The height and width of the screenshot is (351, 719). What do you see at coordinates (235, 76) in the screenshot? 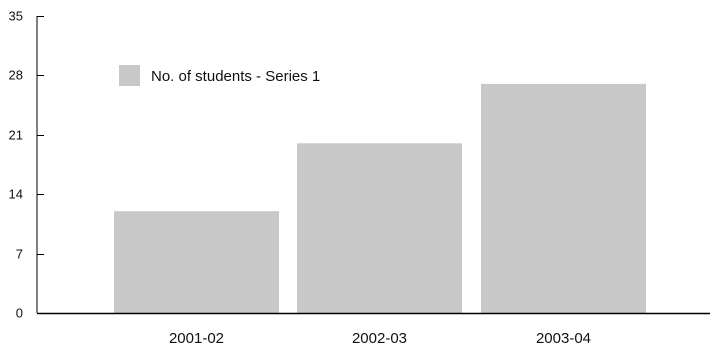
I see `legend-label: No. of students - Series 1` at bounding box center [235, 76].